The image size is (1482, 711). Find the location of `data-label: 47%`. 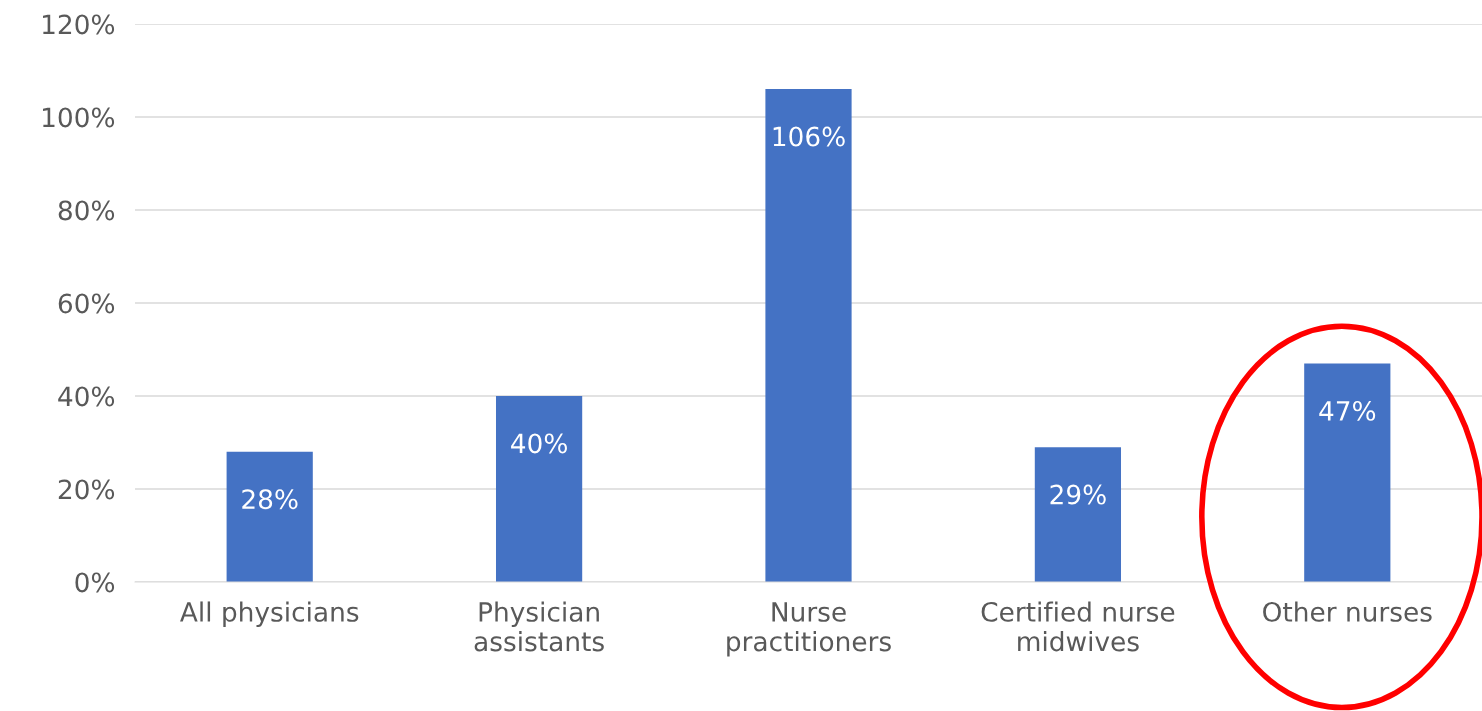

data-label: 47% is located at coordinates (1347, 410).